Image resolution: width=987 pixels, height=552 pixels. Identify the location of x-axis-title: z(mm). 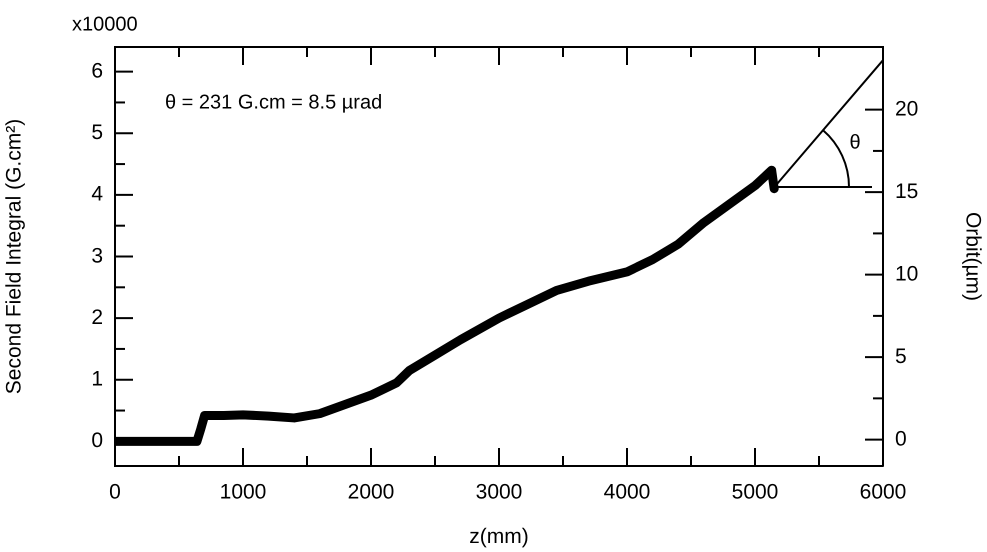
(499, 536).